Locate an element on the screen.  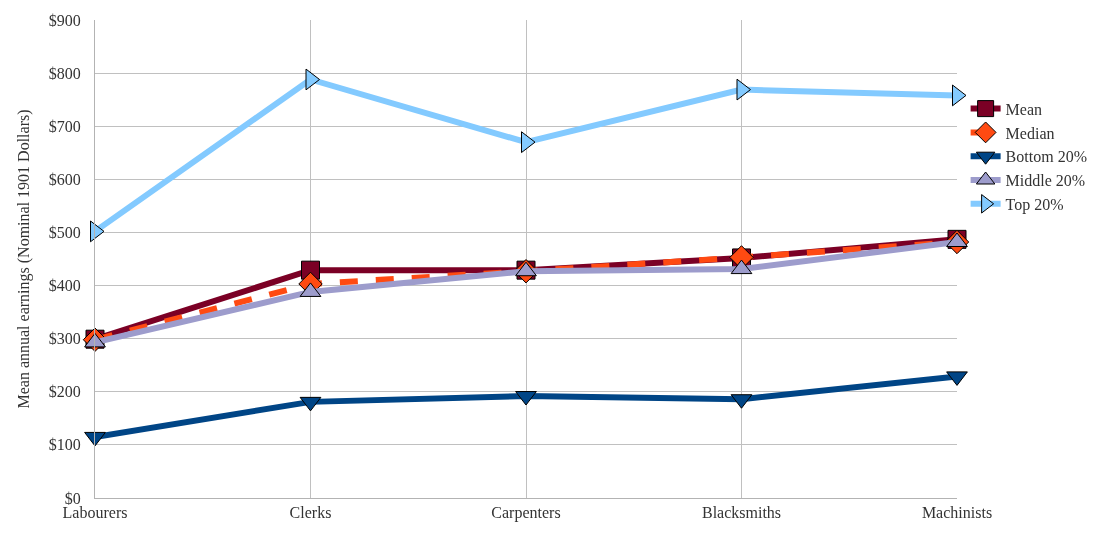
y-tick-label: $0 is located at coordinates (72, 498).